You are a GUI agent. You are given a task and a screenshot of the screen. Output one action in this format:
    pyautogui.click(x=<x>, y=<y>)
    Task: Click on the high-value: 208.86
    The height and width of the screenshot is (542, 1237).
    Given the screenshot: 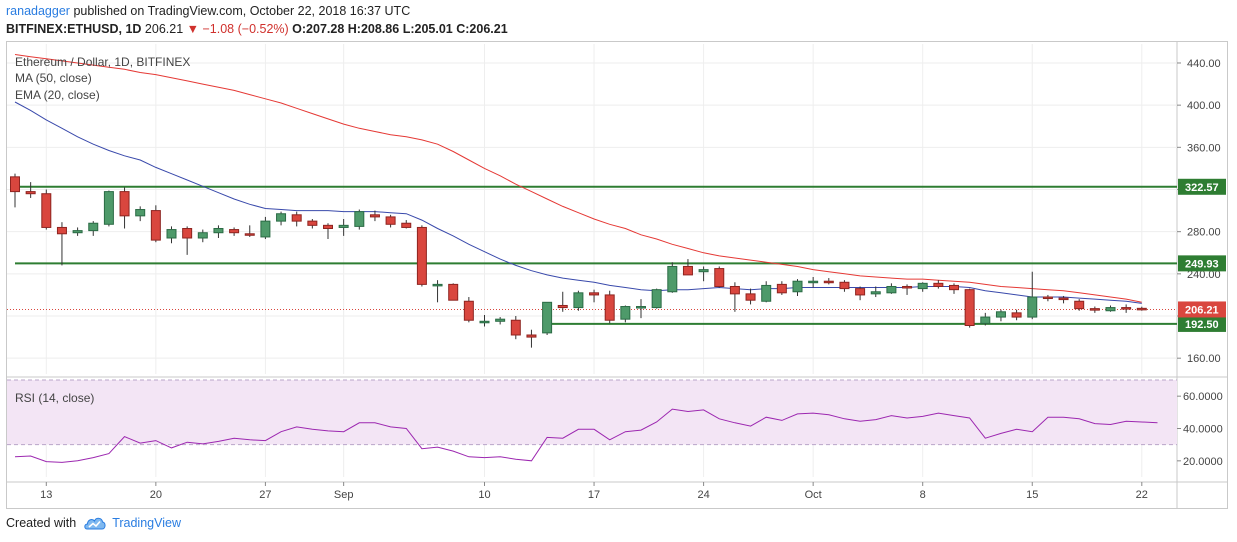 What is the action you would take?
    pyautogui.click(x=380, y=29)
    